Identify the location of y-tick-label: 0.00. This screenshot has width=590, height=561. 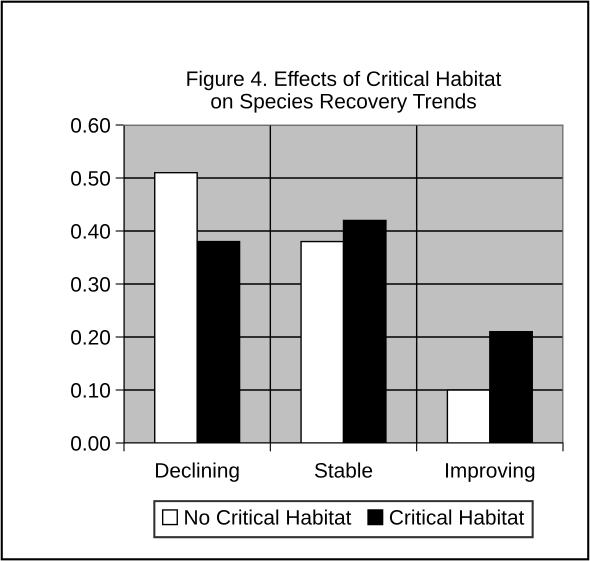
(90, 443).